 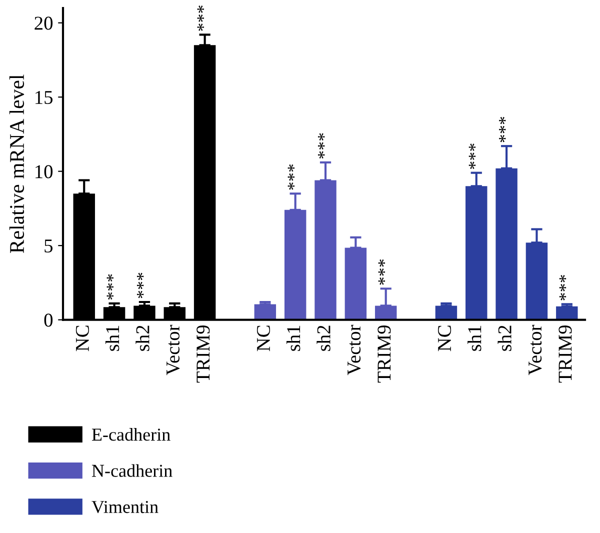 I want to click on y-tick-label: 15, so click(x=44, y=97).